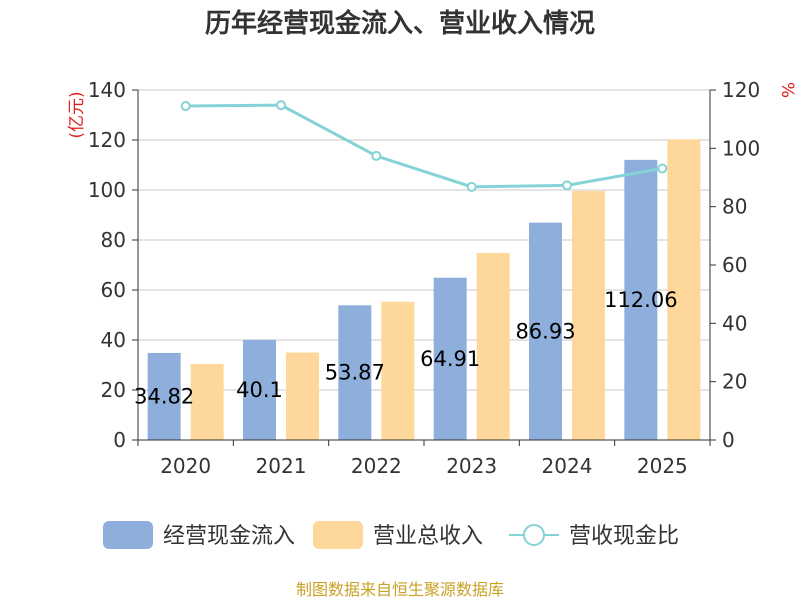 The image size is (800, 600). I want to click on x-tick-label: 2023, so click(471, 466).